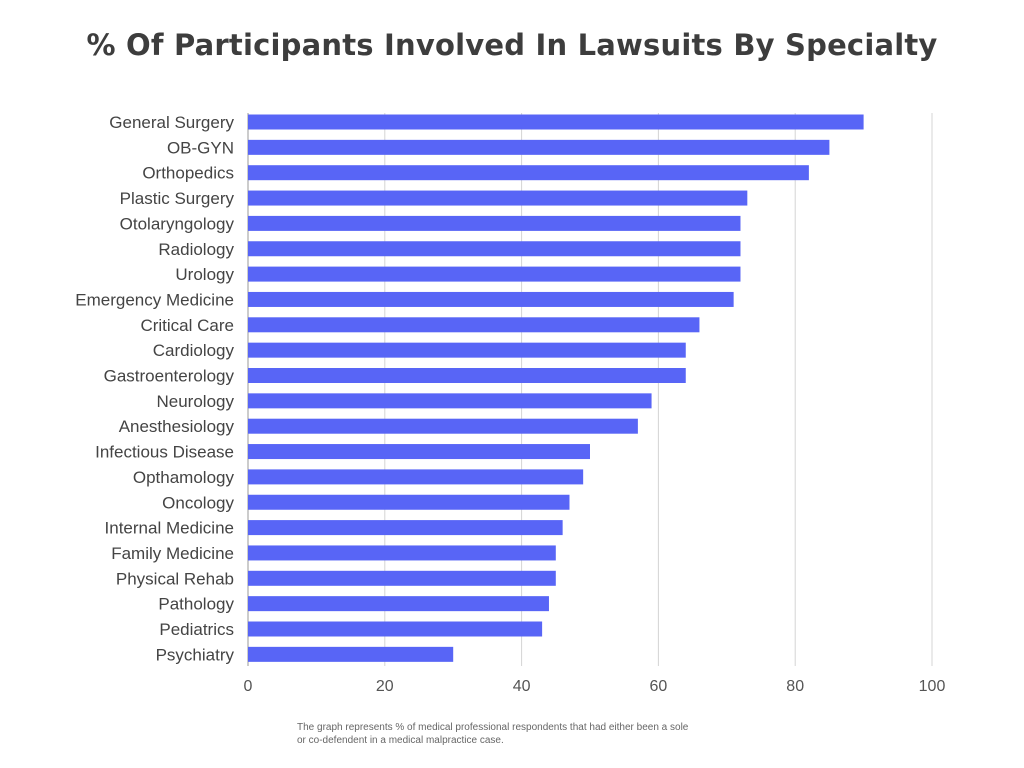 Image resolution: width=1024 pixels, height=768 pixels. What do you see at coordinates (184, 477) in the screenshot?
I see `category-label: Opthamology` at bounding box center [184, 477].